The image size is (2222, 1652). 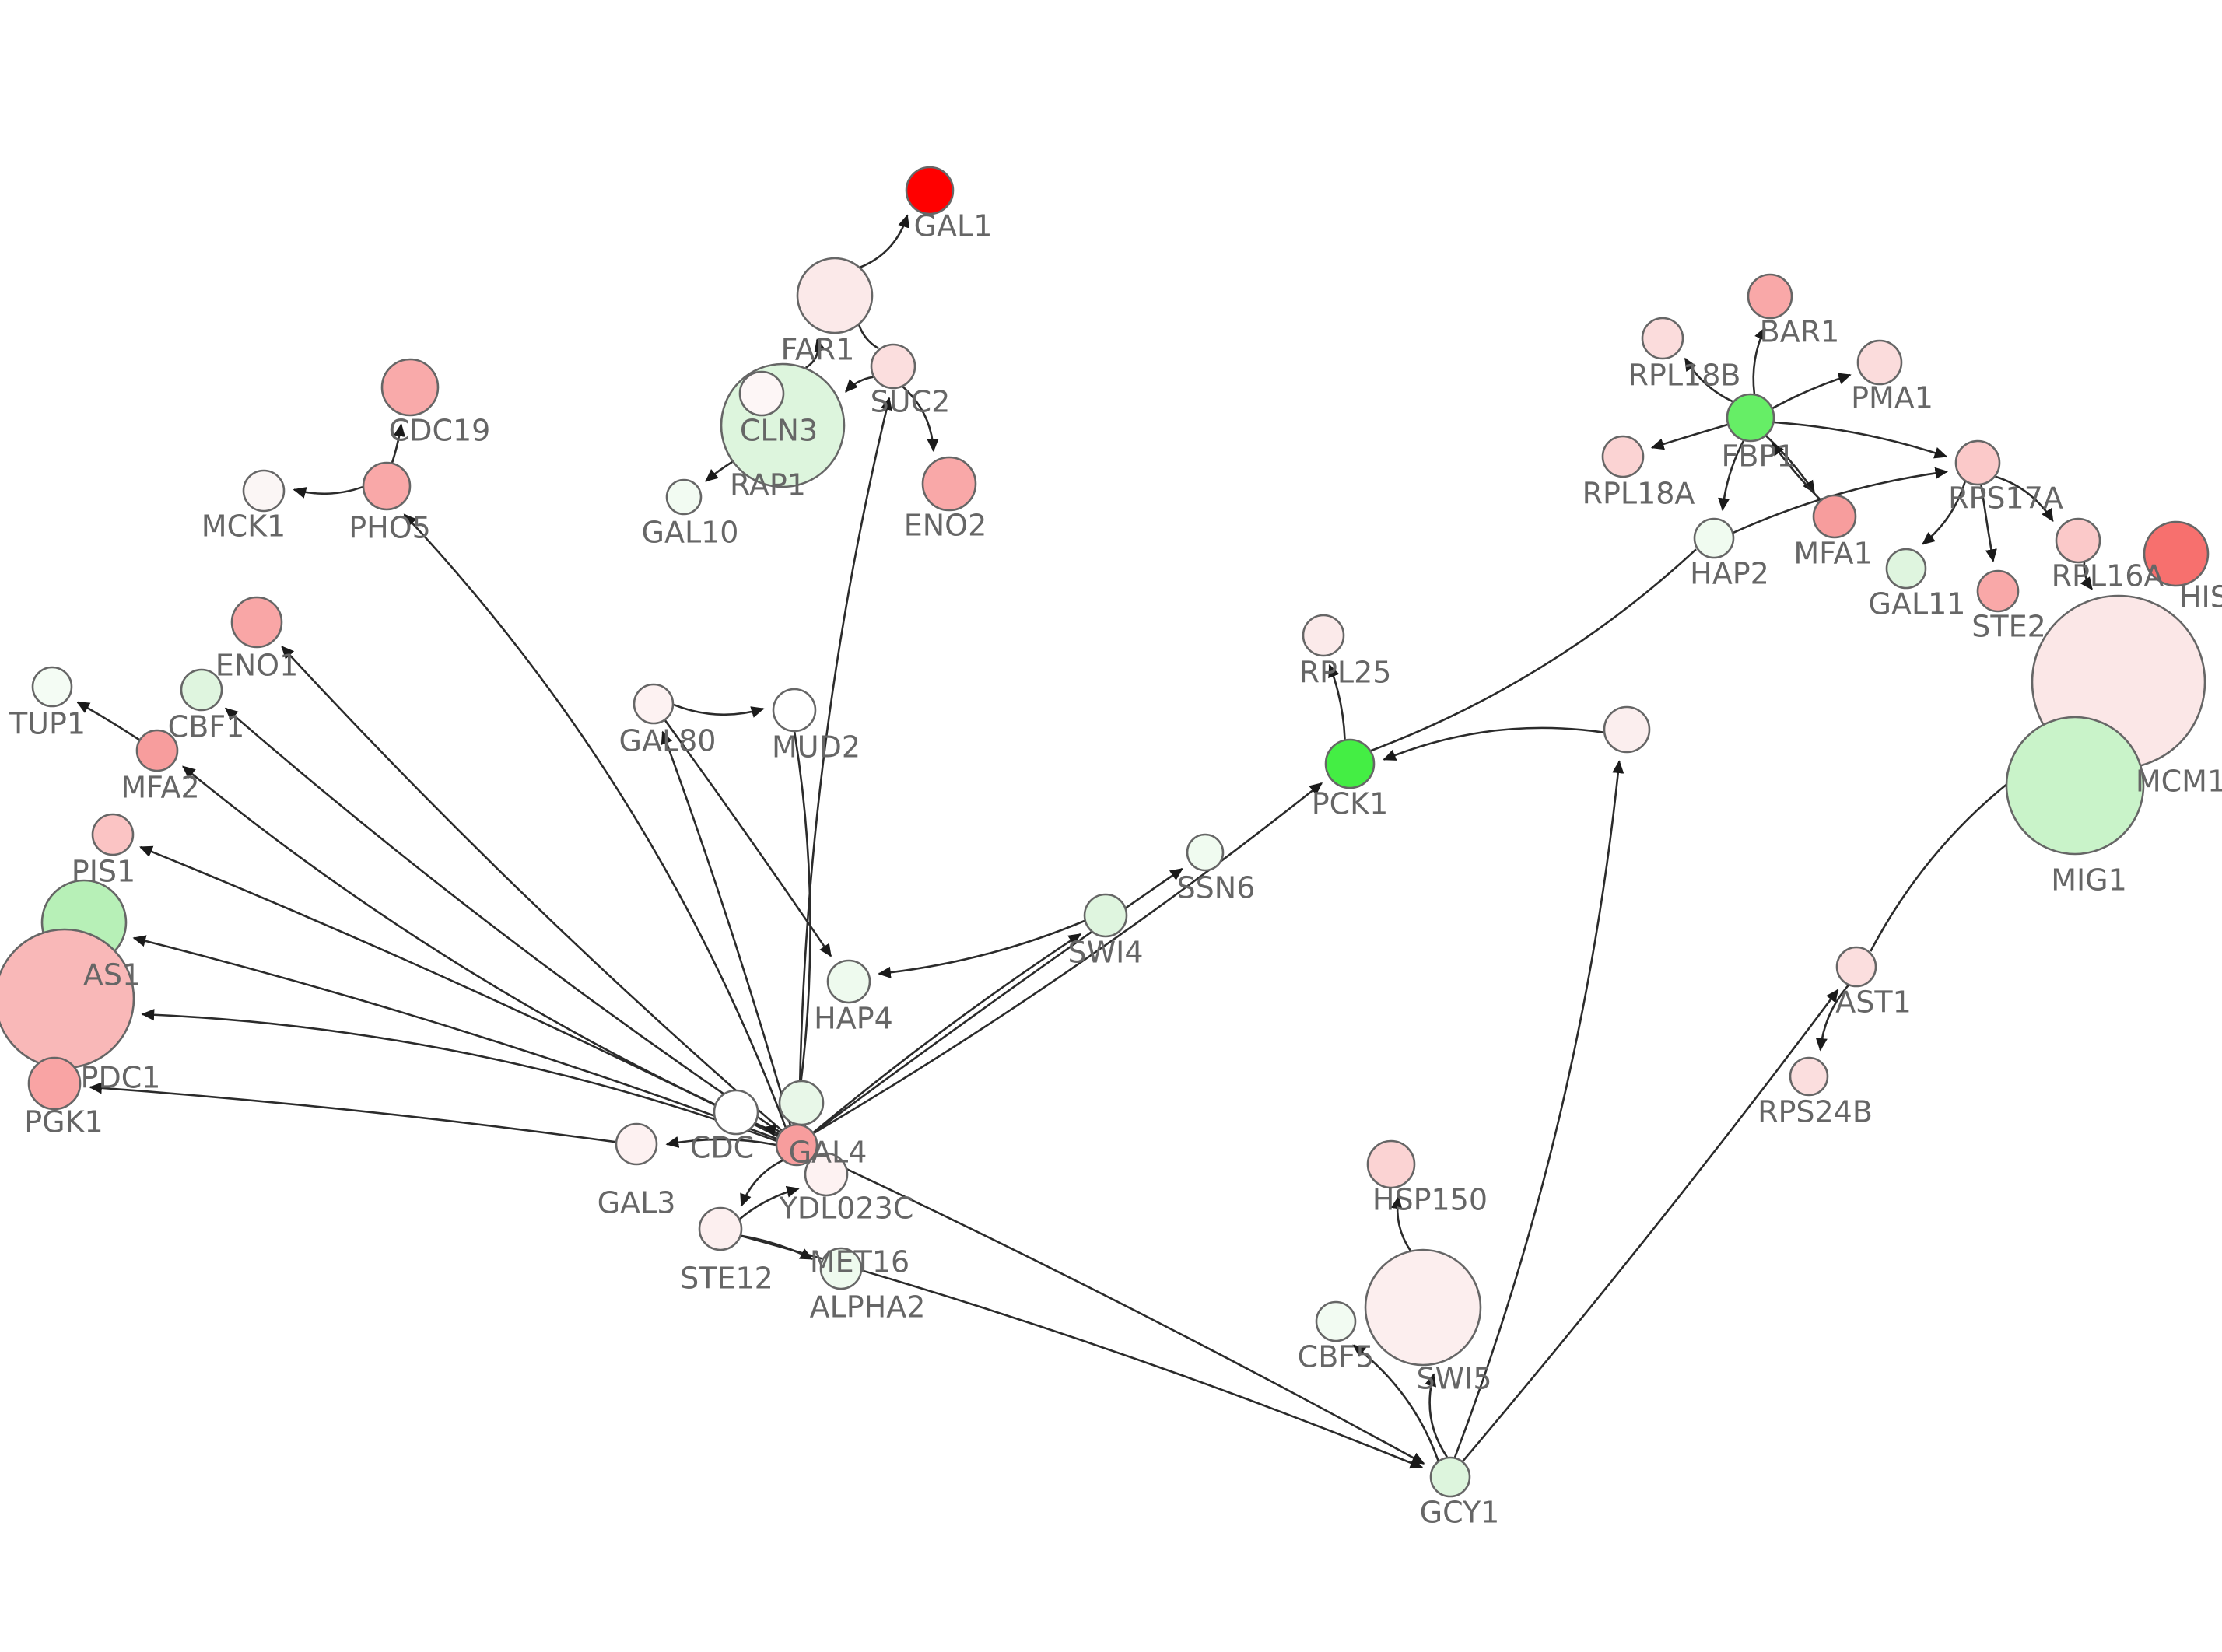 I want to click on node-mck1, so click(x=264, y=491).